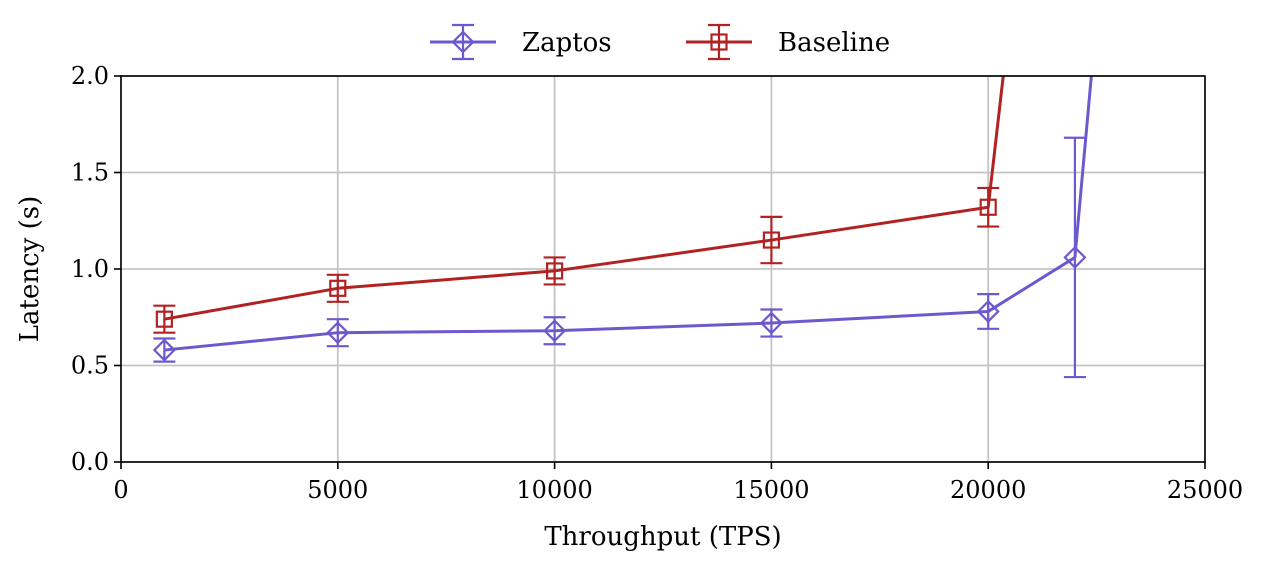 This screenshot has height=564, width=1263. What do you see at coordinates (90, 269) in the screenshot?
I see `y-tick-label: 1.0` at bounding box center [90, 269].